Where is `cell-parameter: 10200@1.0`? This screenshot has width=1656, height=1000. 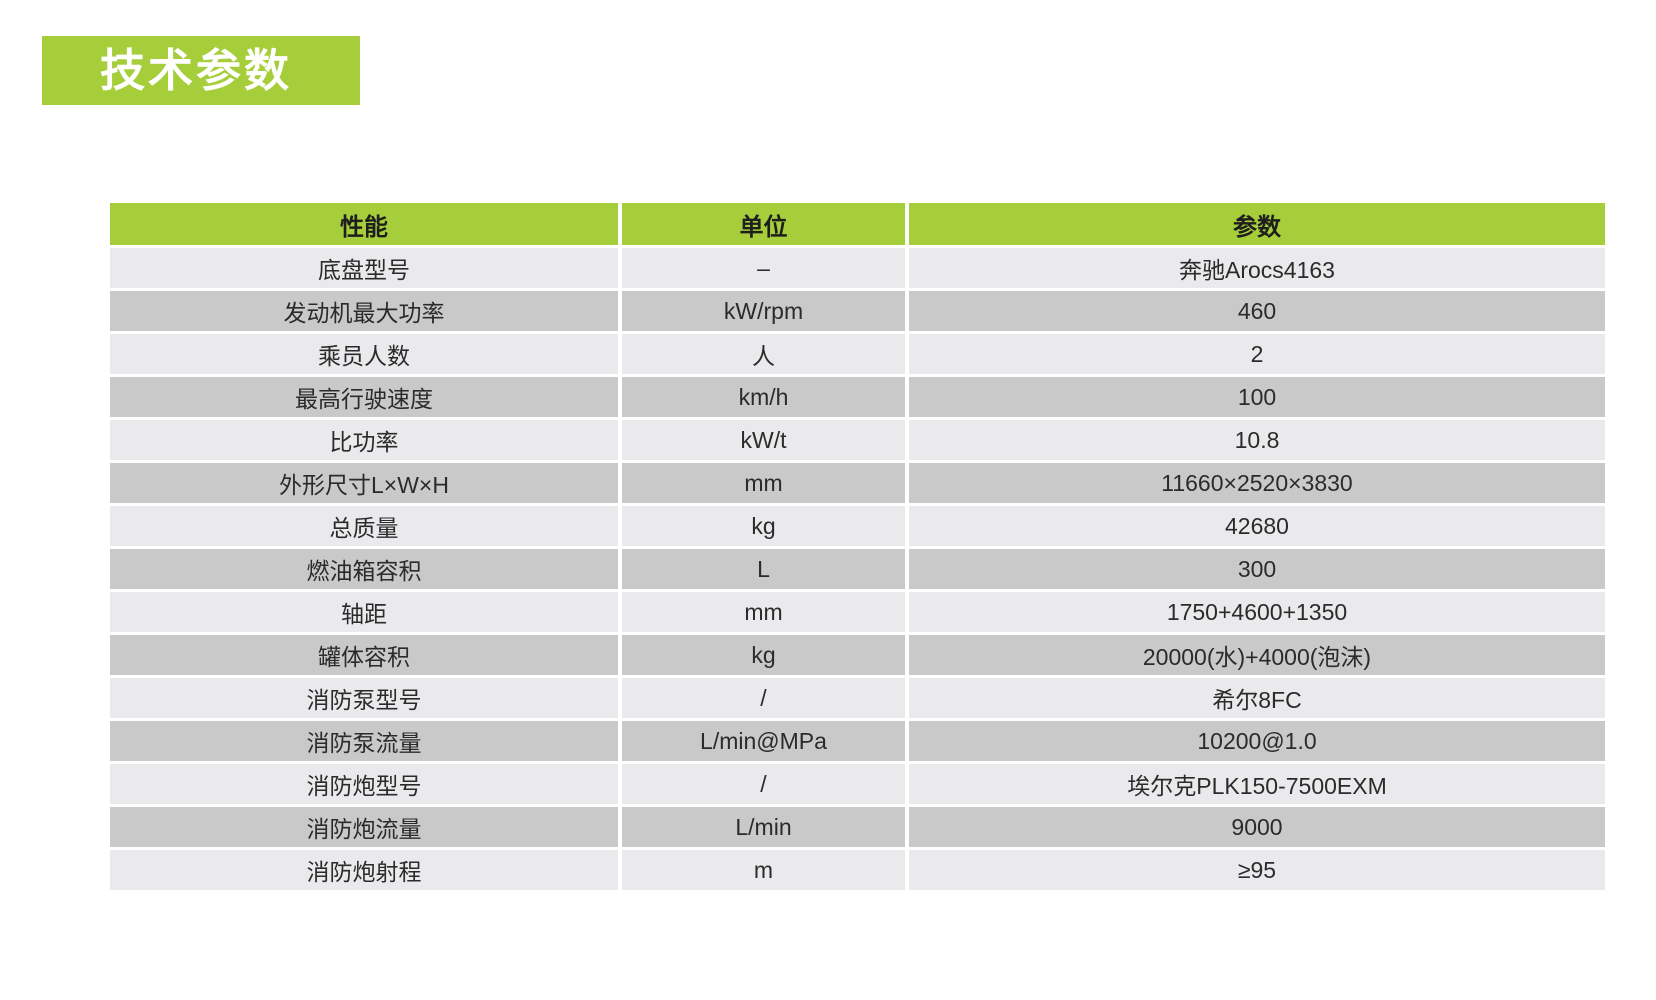 cell-parameter: 10200@1.0 is located at coordinates (1257, 741).